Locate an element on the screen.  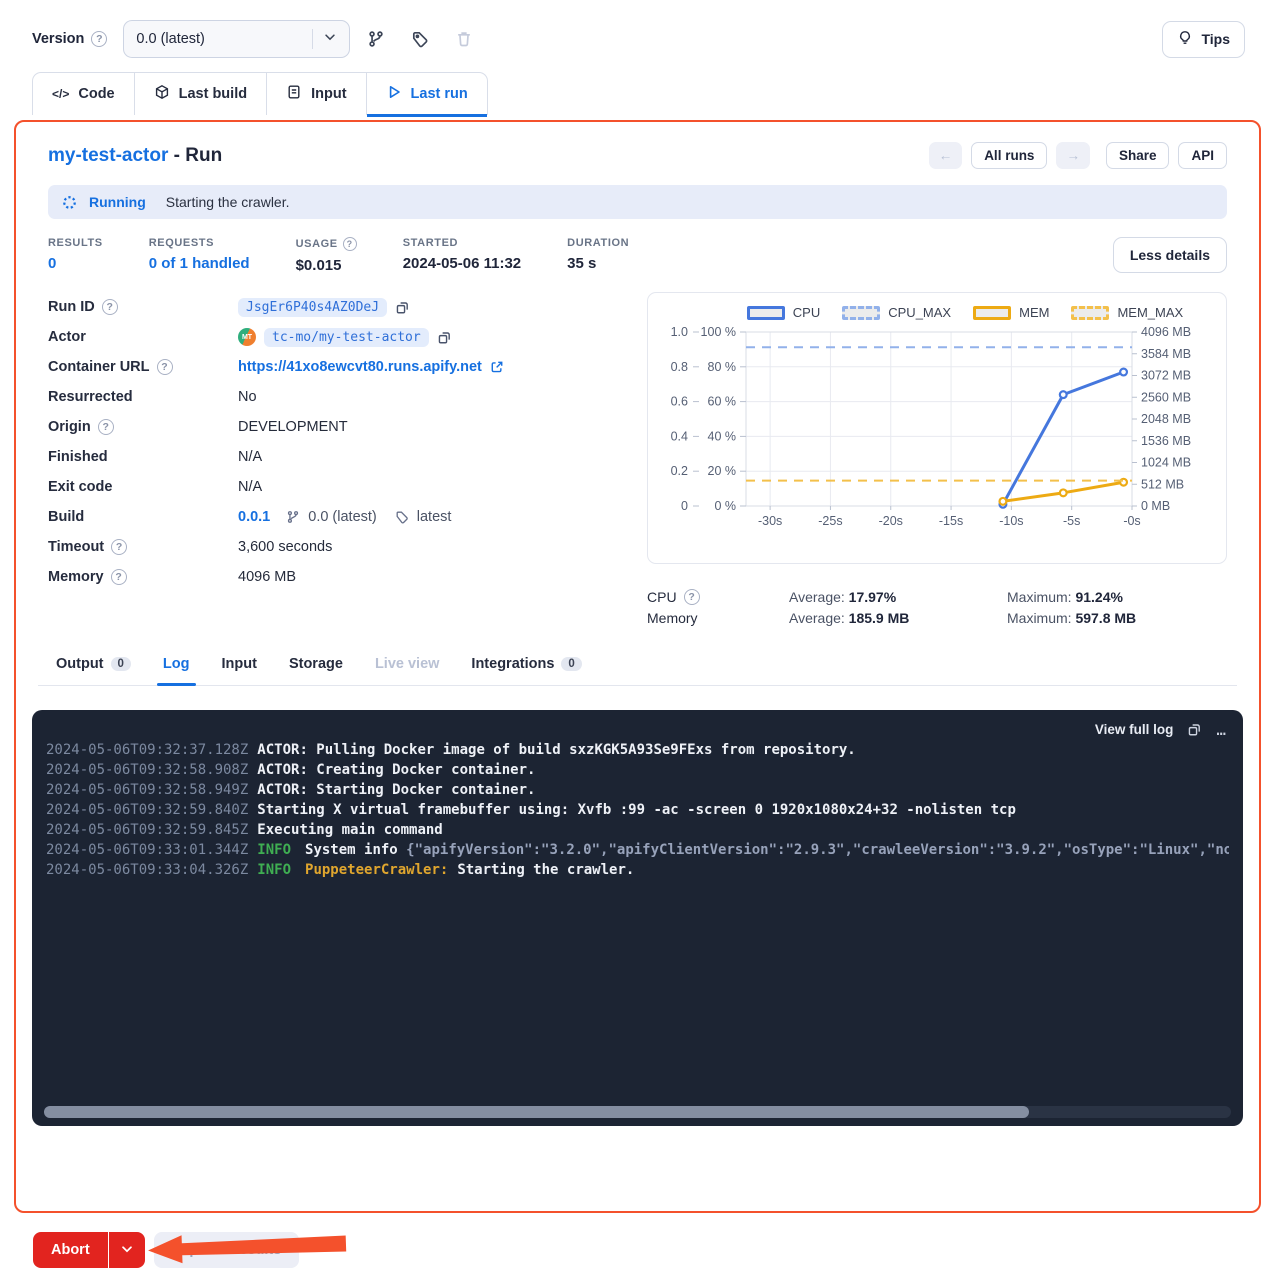
tab-live-view: Live view is located at coordinates (407, 664).